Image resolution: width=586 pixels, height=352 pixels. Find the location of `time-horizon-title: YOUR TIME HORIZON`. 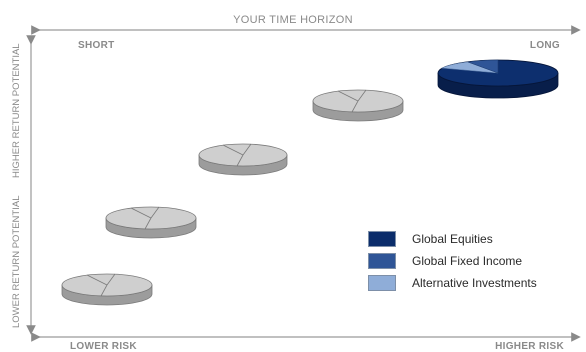

time-horizon-title: YOUR TIME HORIZON is located at coordinates (293, 20).